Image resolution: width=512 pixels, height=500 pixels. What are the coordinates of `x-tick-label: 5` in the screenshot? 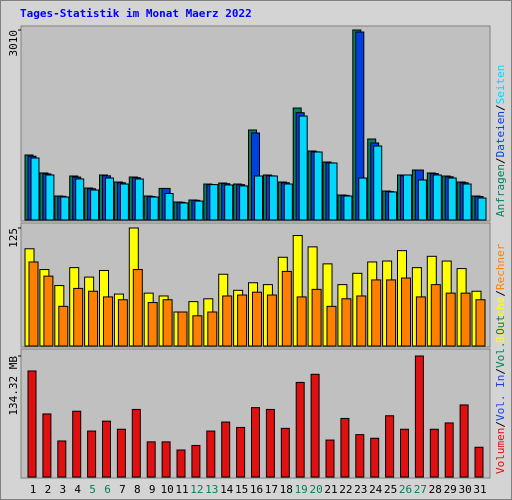 It's located at (92, 489).